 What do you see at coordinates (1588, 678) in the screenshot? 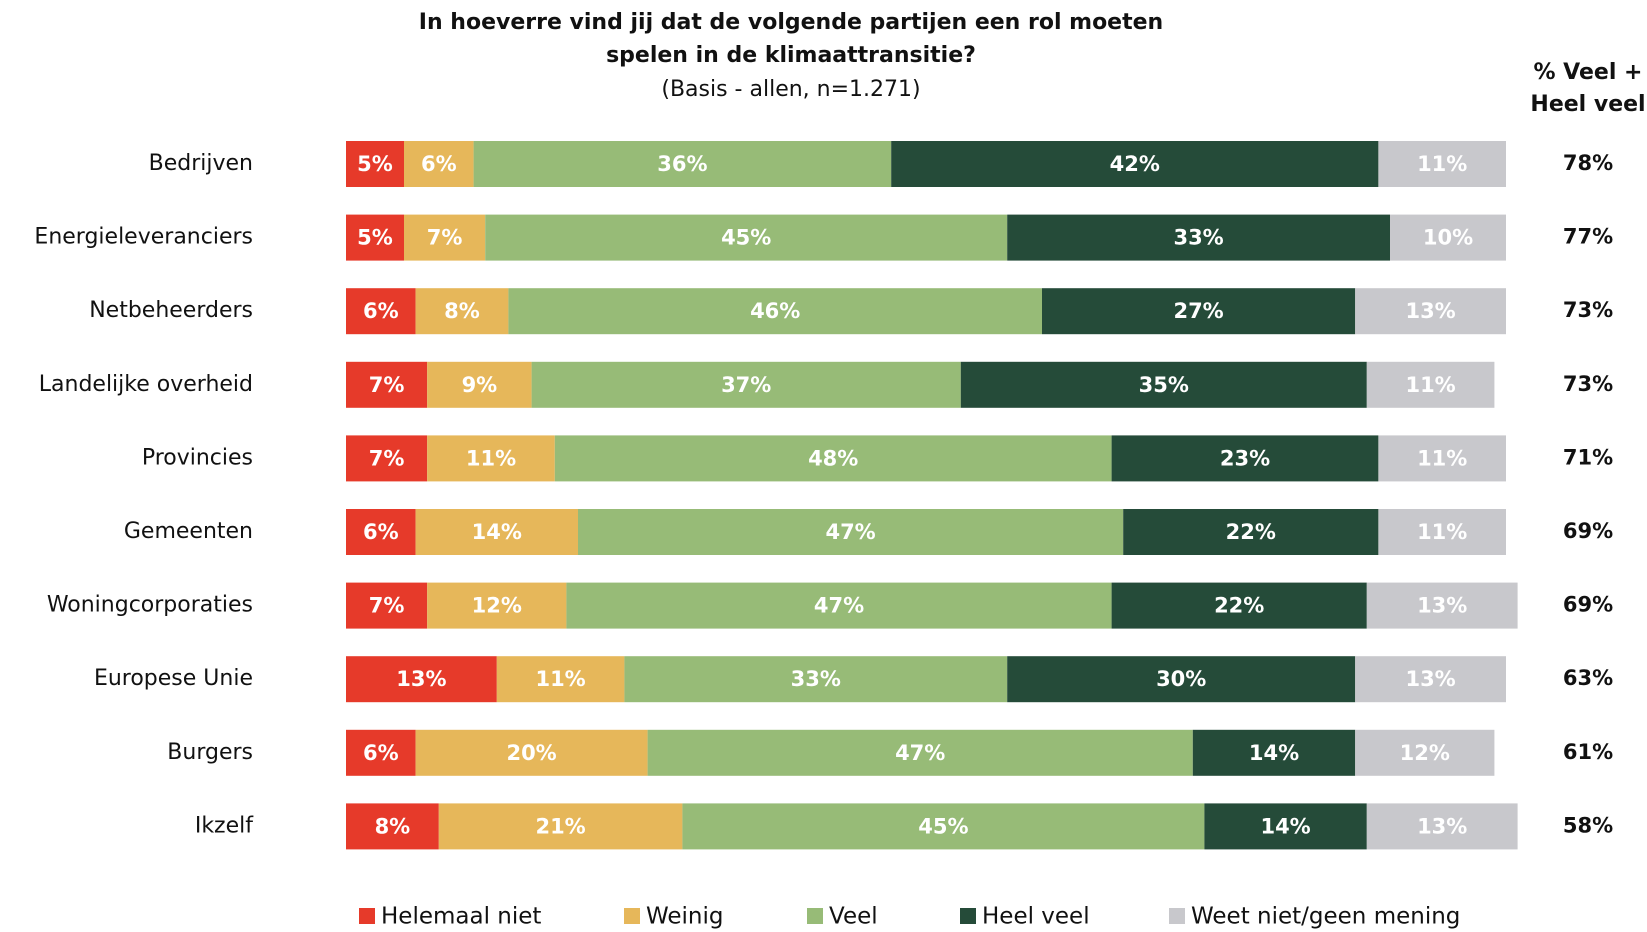
I see `total-label: 63%` at bounding box center [1588, 678].